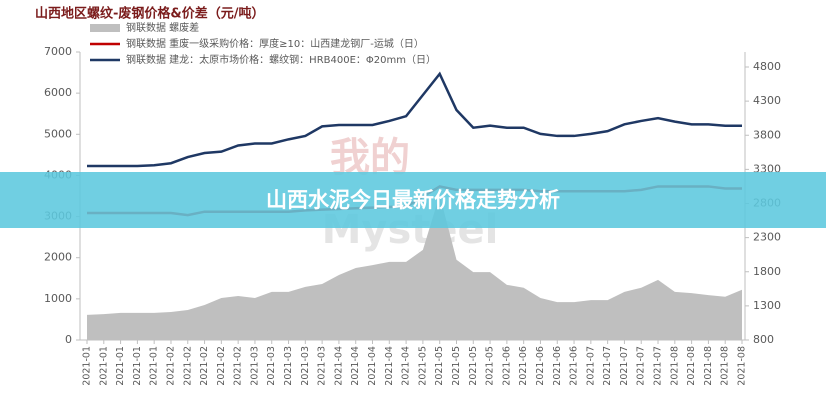 Image resolution: width=826 pixels, height=400 pixels. I want to click on y2-tick-label: 4800, so click(767, 66).